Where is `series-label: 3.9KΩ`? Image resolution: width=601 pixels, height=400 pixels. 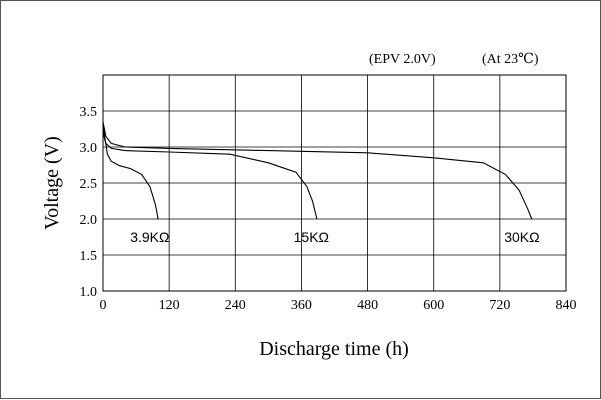
series-label: 3.9KΩ is located at coordinates (149, 237).